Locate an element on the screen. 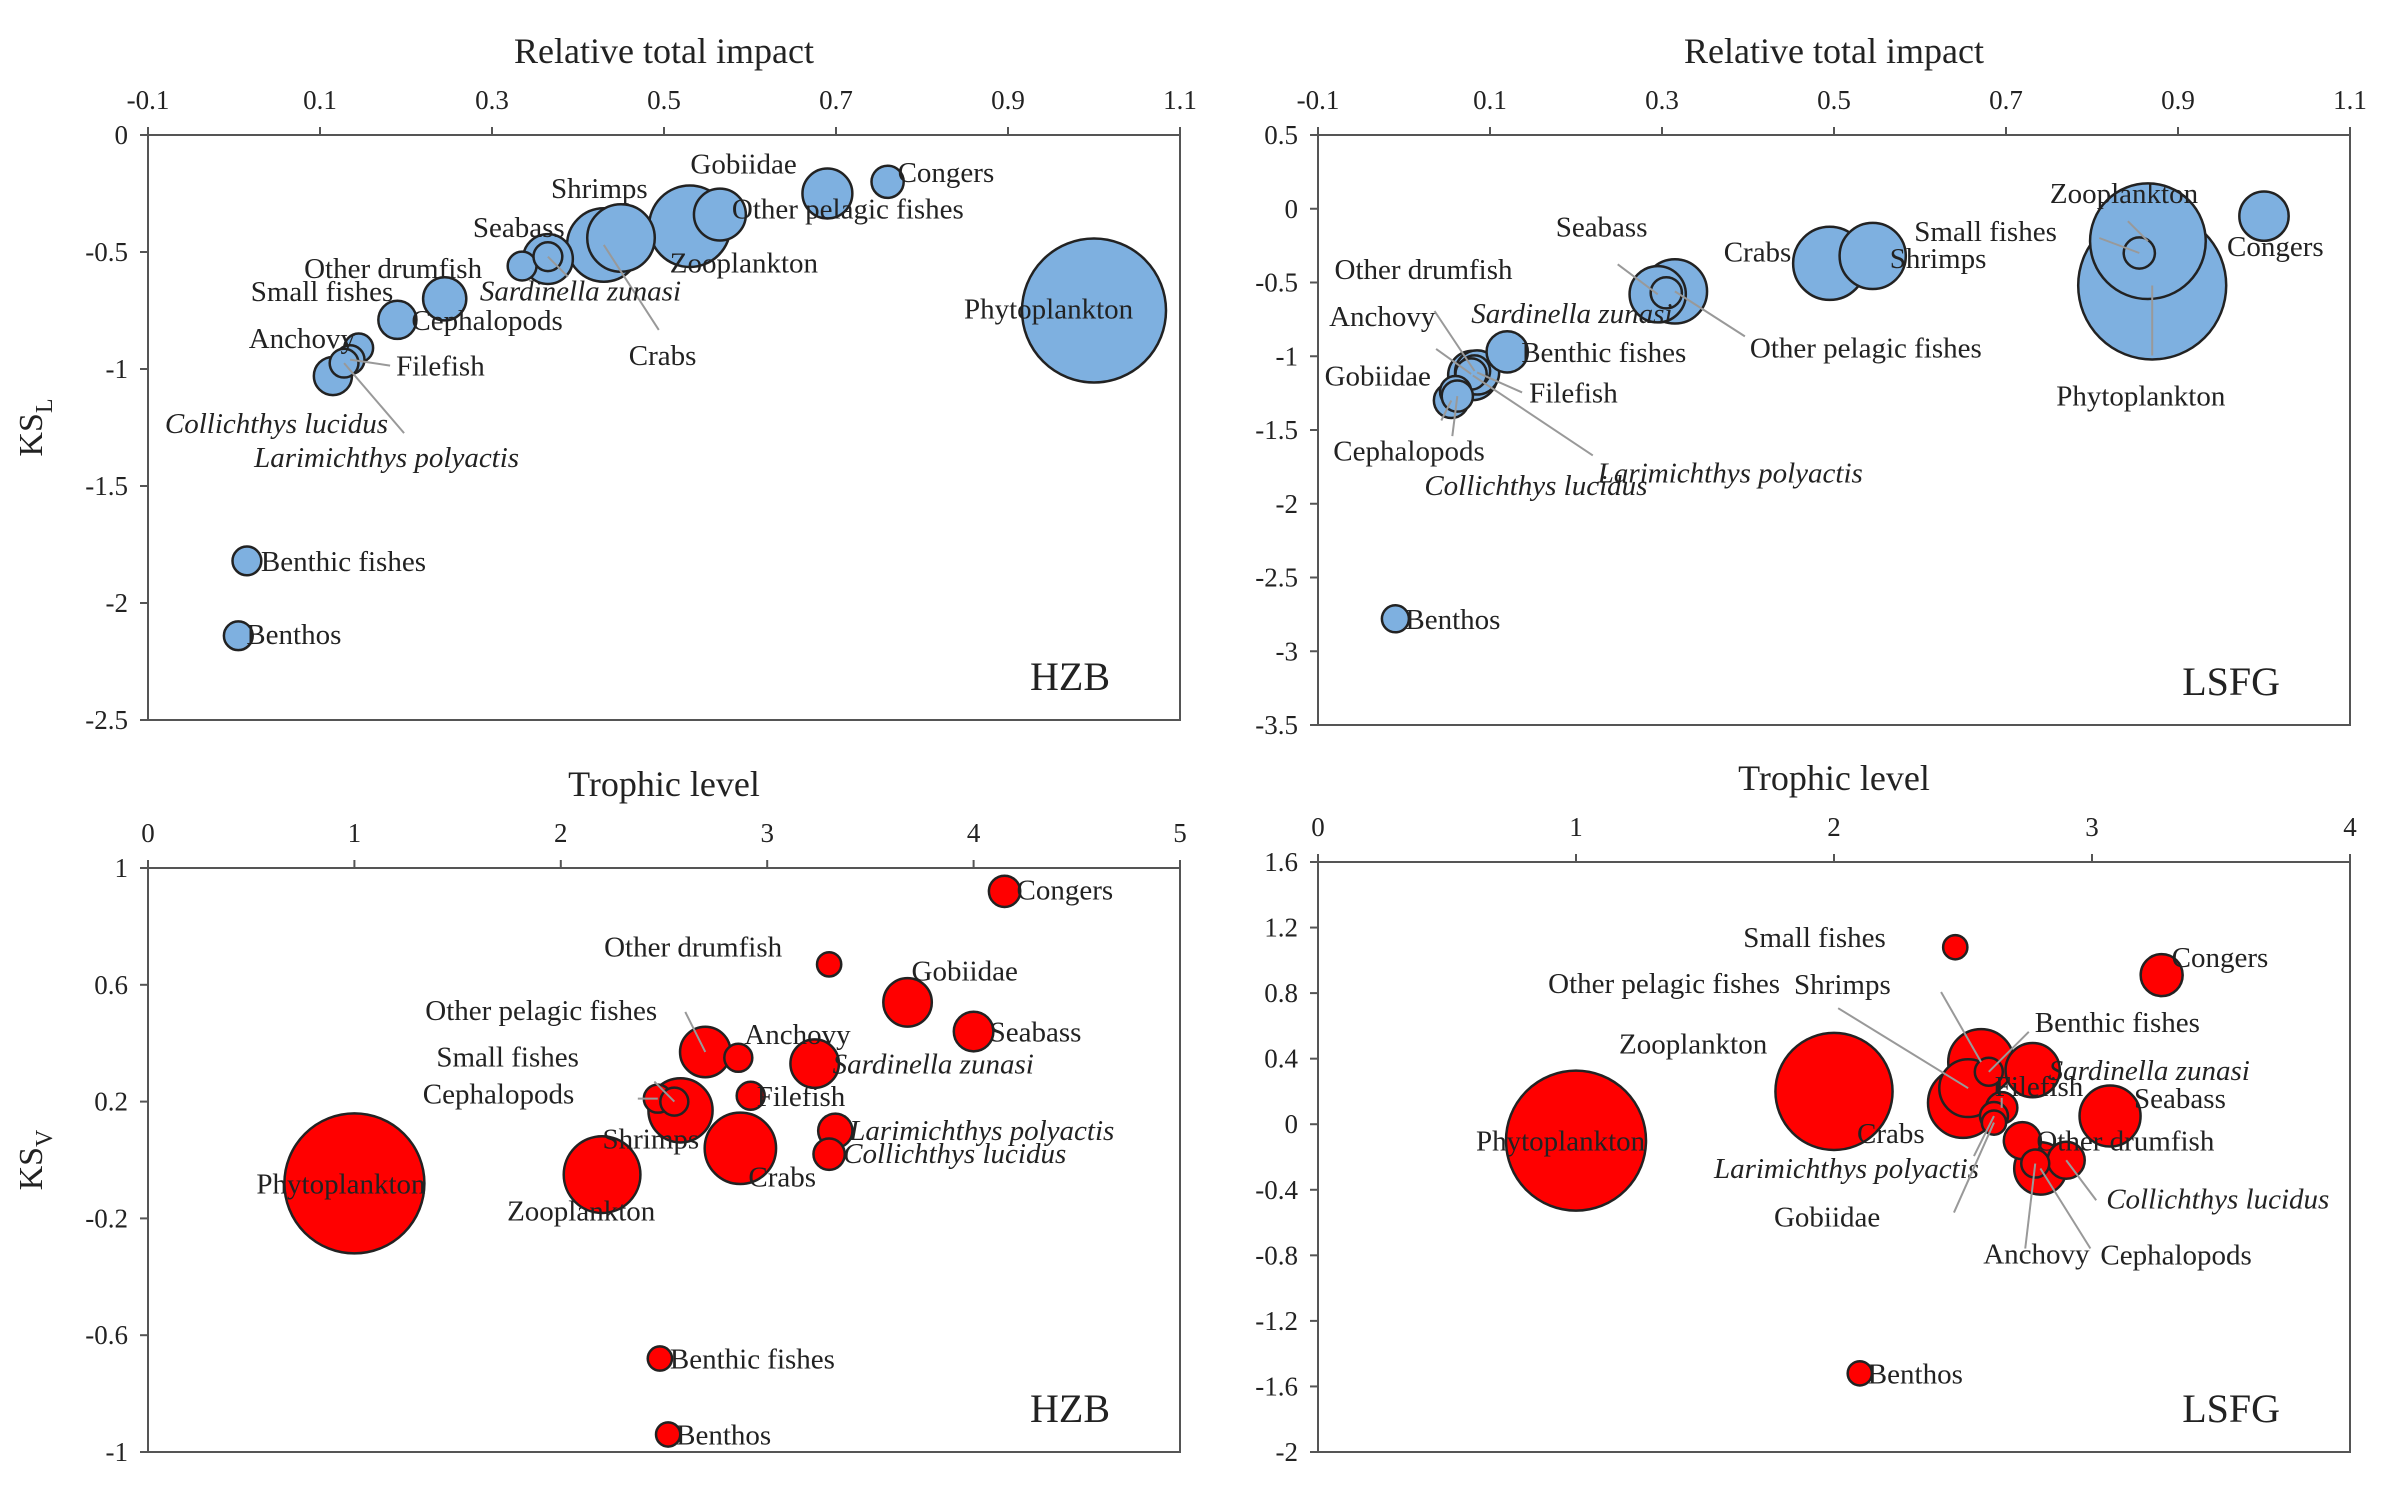 The height and width of the screenshot is (1493, 2384). label-other-pelagic-fishes: Other pelagic fishes is located at coordinates (1664, 984).